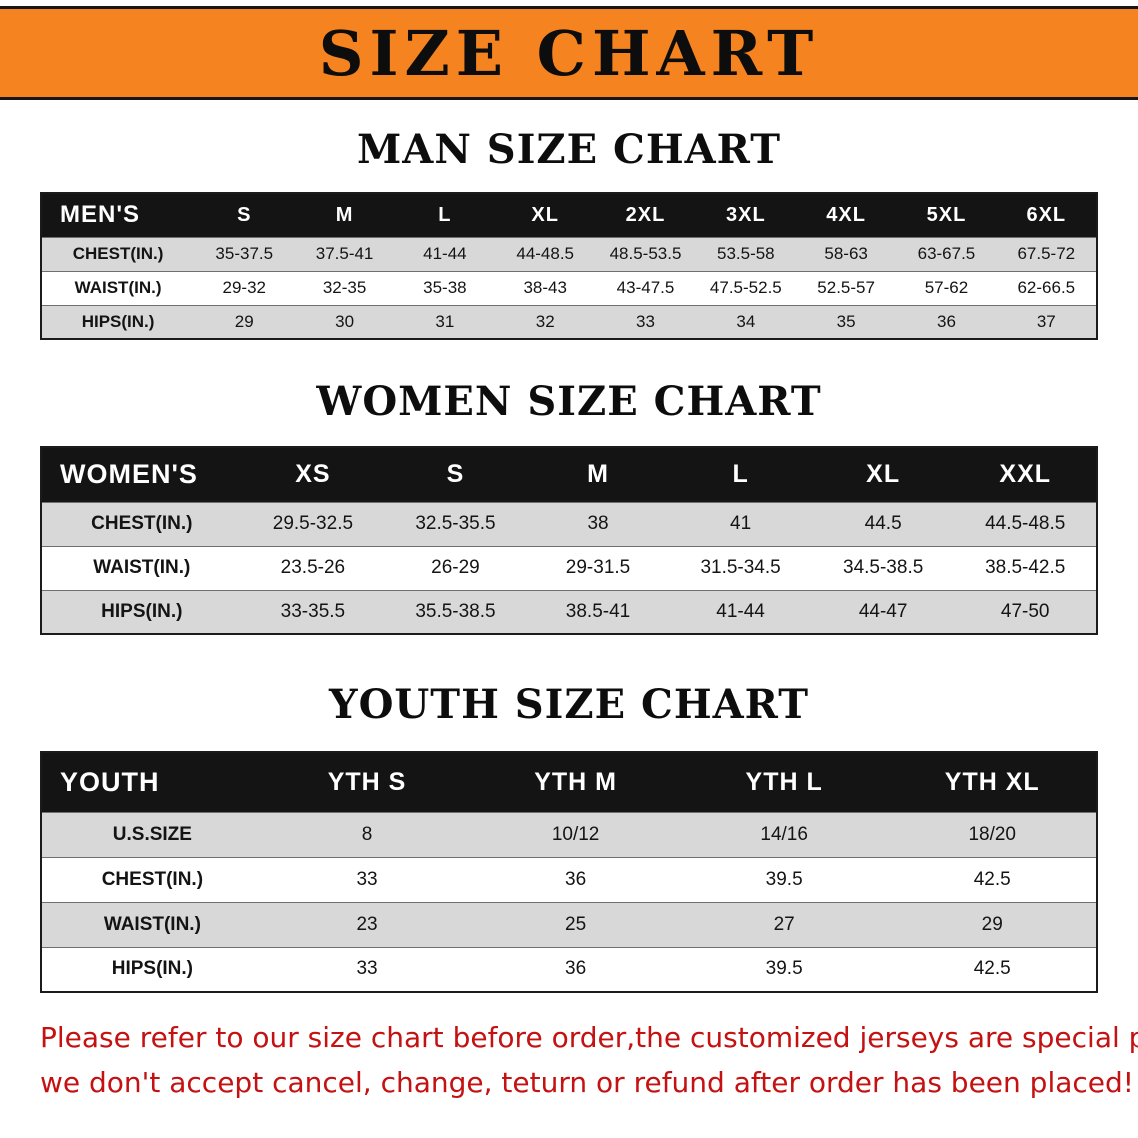  What do you see at coordinates (313, 523) in the screenshot?
I see `measurement-value-cell: 29.5-32.5` at bounding box center [313, 523].